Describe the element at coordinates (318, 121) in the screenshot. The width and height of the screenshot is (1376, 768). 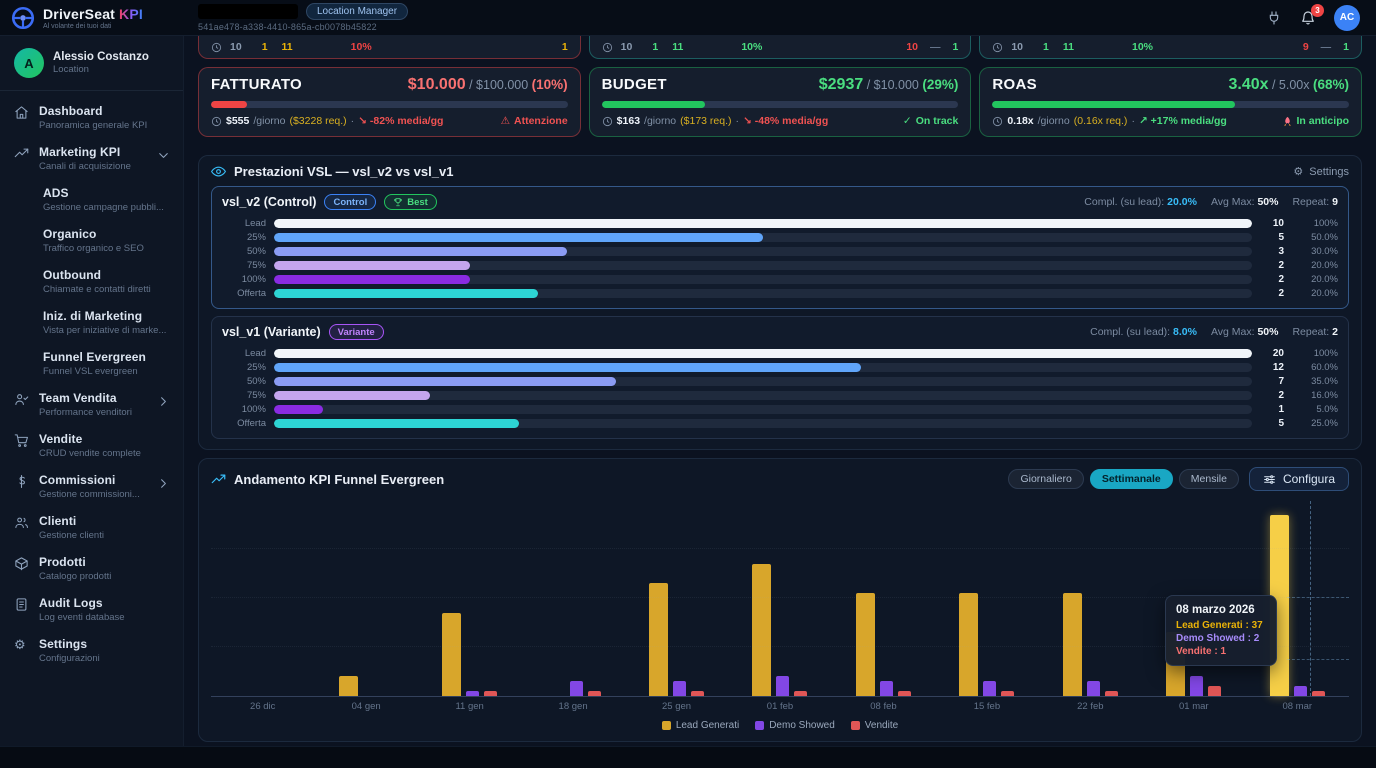
I see `kpi-required-value: ($3228 req.)` at that location.